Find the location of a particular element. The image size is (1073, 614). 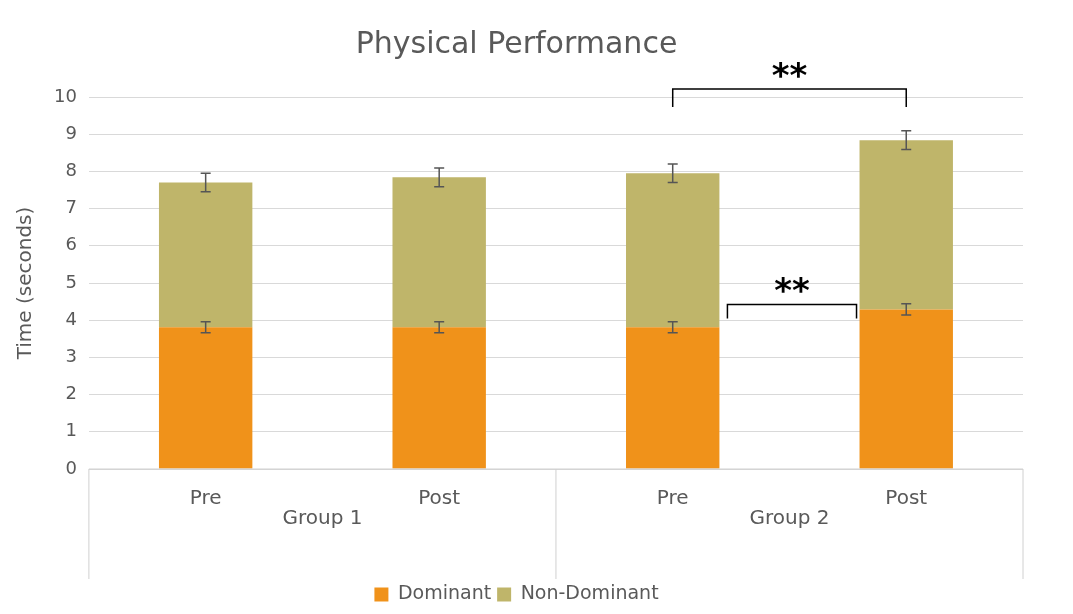

legend-label: Dominant is located at coordinates (444, 592).